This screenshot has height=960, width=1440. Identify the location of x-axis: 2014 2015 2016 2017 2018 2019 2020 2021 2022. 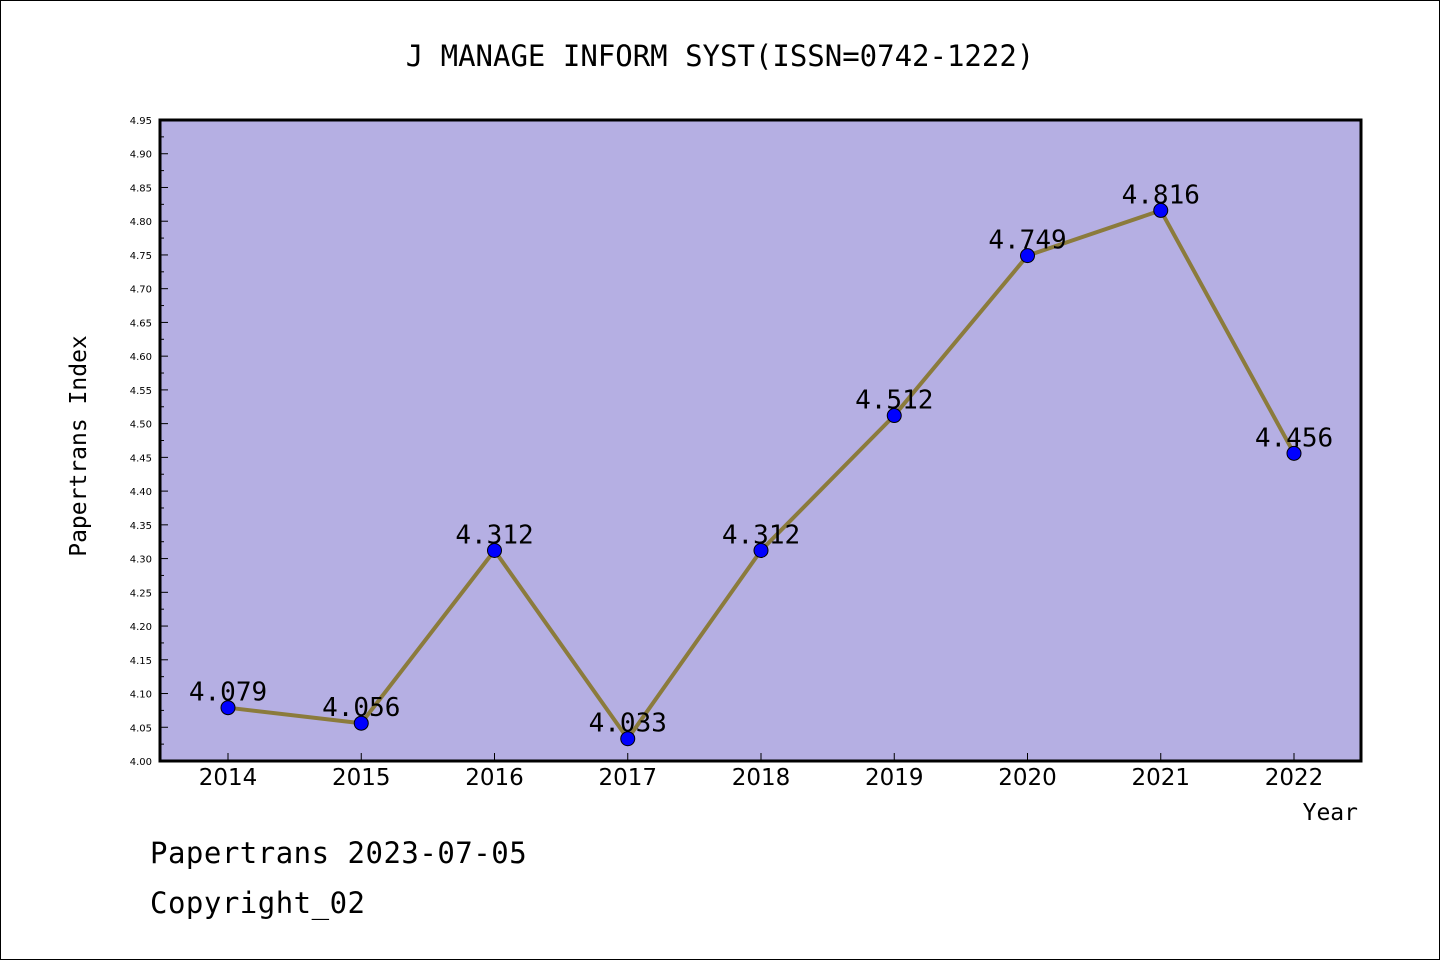
(761, 772).